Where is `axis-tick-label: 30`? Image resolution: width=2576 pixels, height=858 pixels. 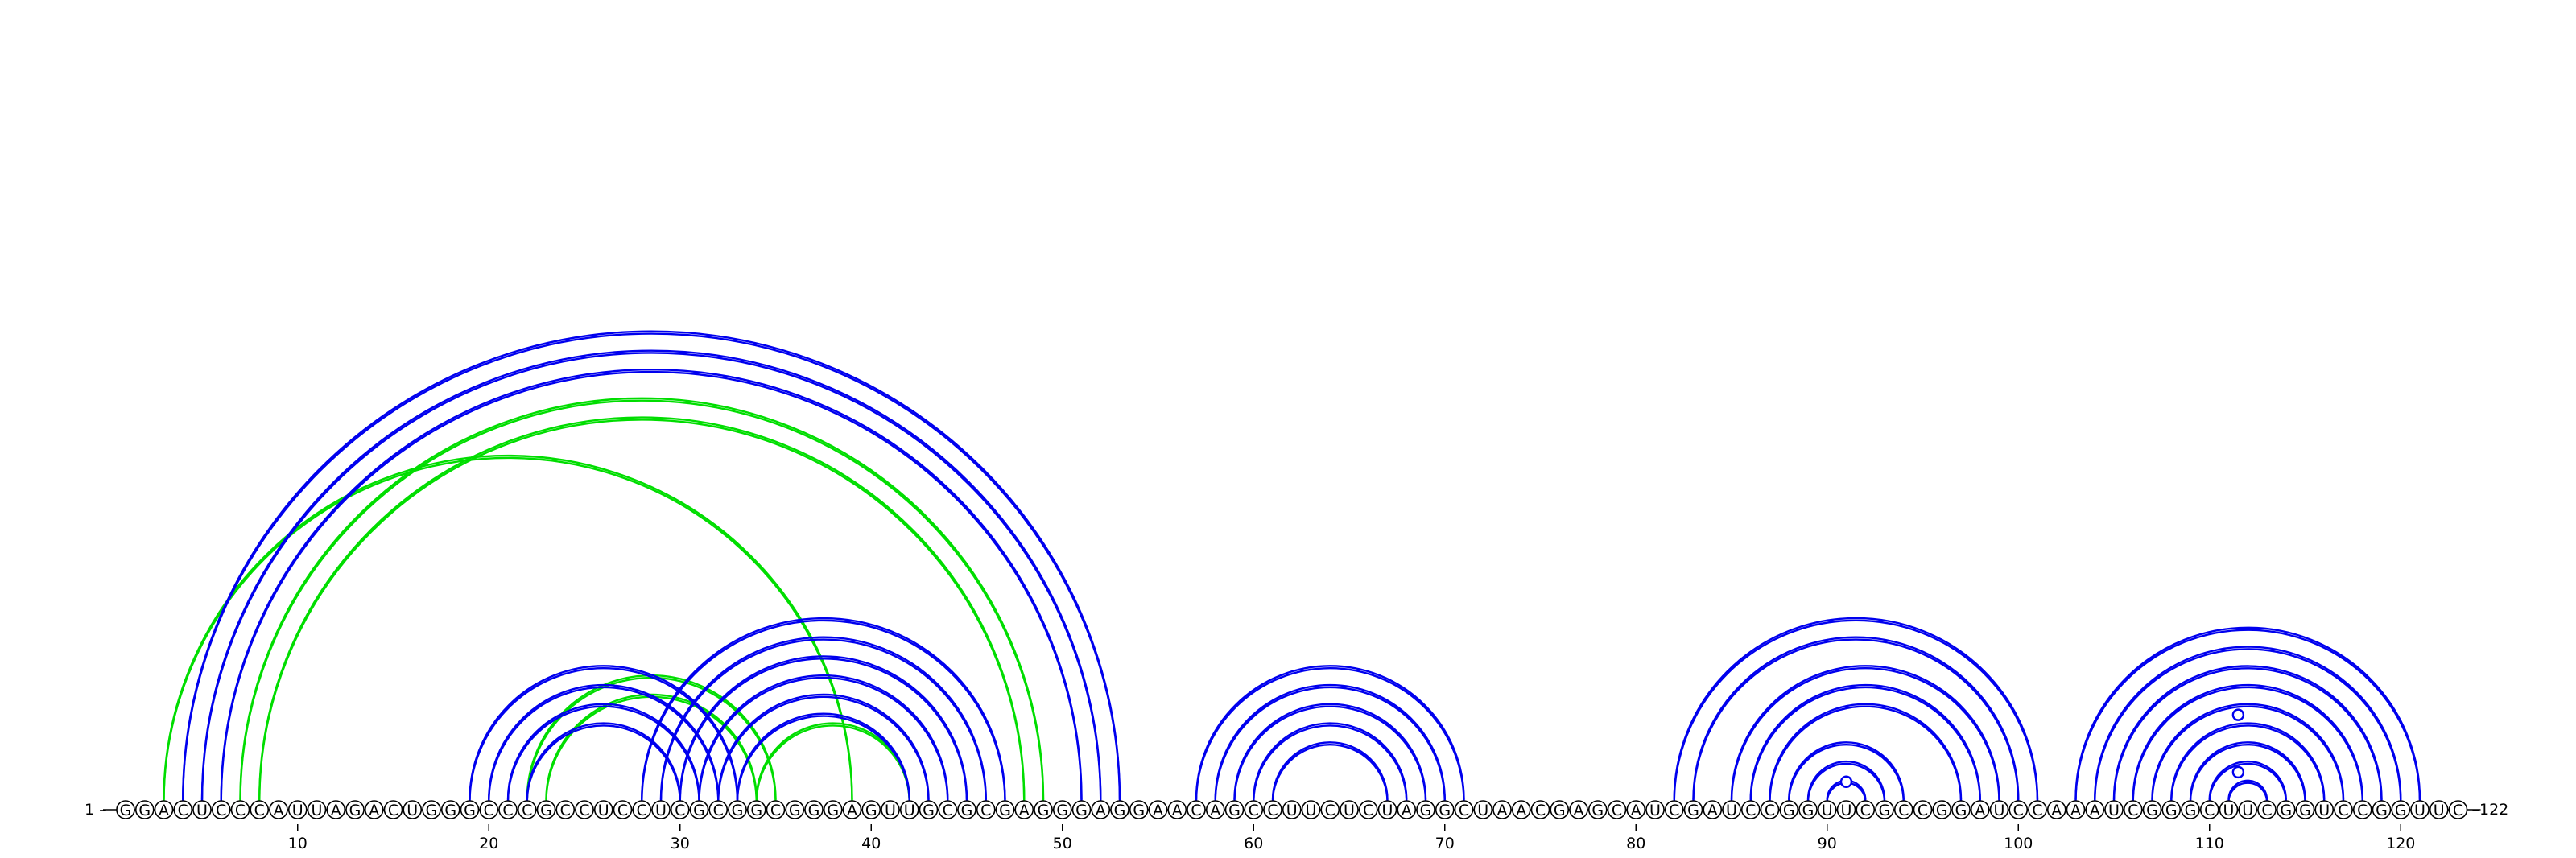 axis-tick-label: 30 is located at coordinates (680, 844).